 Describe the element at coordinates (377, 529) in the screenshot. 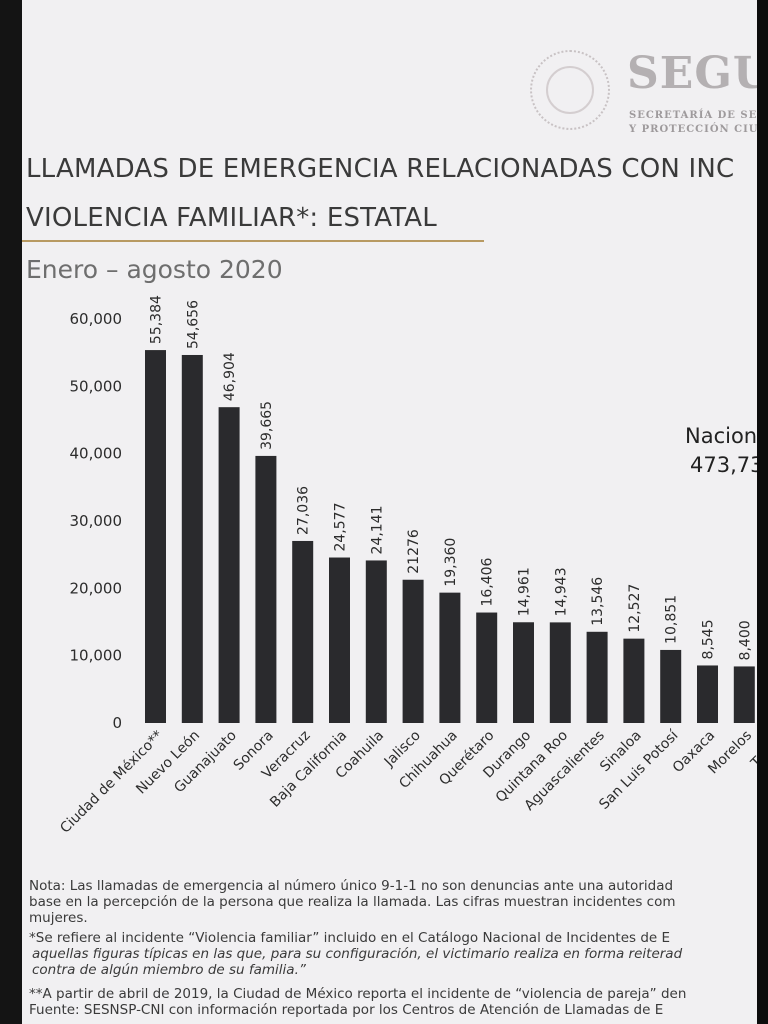

I see `data-label: 24,141` at that location.